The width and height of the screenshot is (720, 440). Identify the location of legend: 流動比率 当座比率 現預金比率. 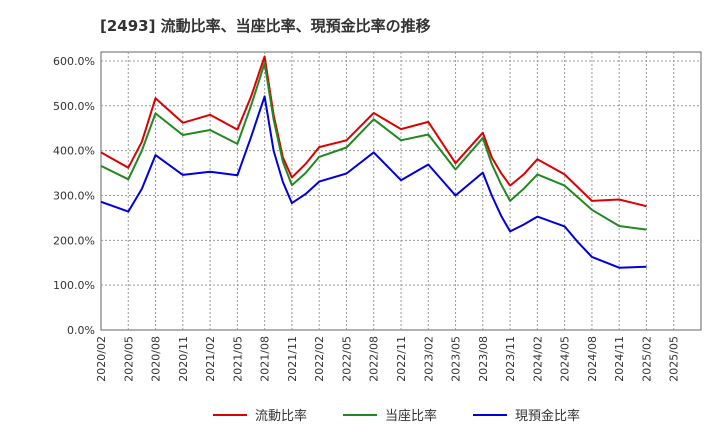
(396, 416).